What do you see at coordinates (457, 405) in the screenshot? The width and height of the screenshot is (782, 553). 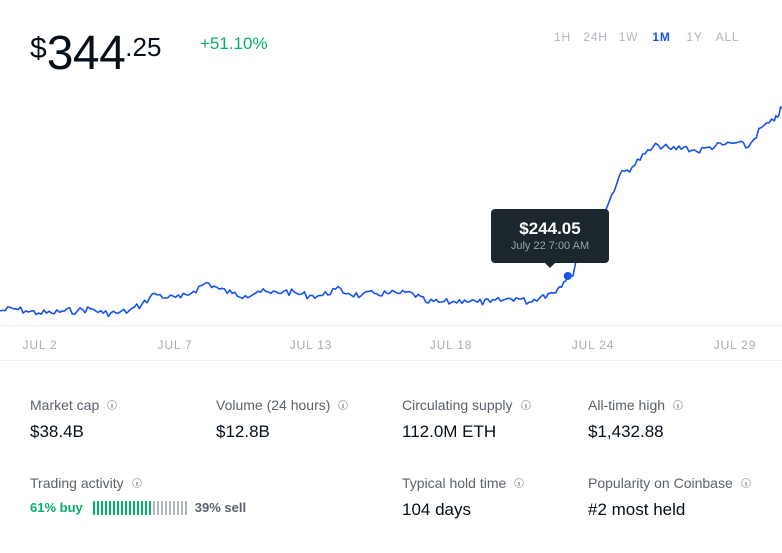 I see `stat-label: Circulating supply` at bounding box center [457, 405].